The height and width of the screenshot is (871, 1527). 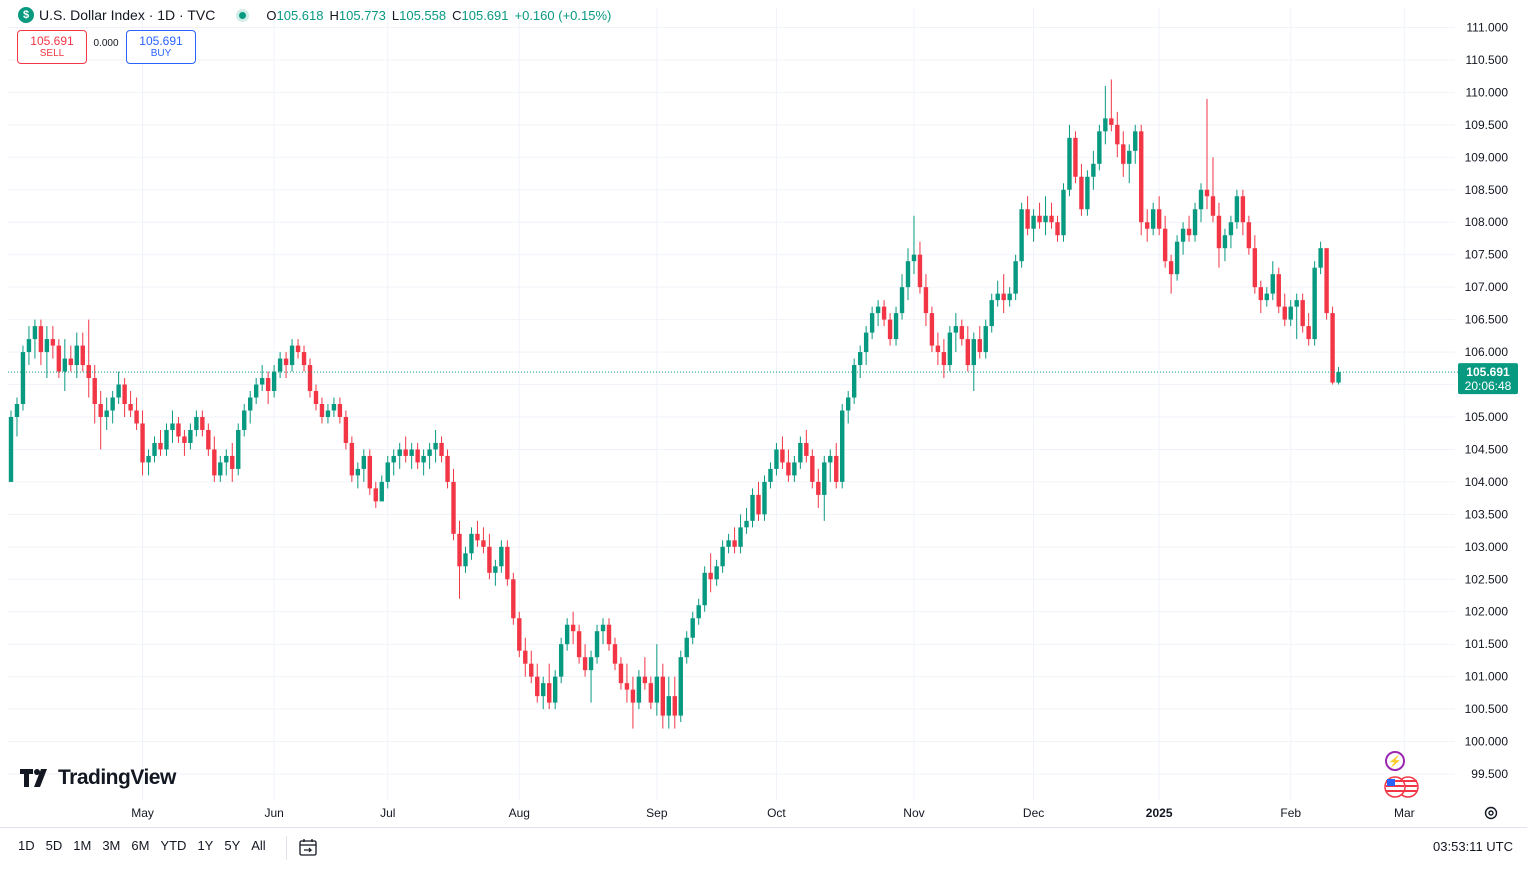 What do you see at coordinates (1491, 813) in the screenshot?
I see `gear-icon` at bounding box center [1491, 813].